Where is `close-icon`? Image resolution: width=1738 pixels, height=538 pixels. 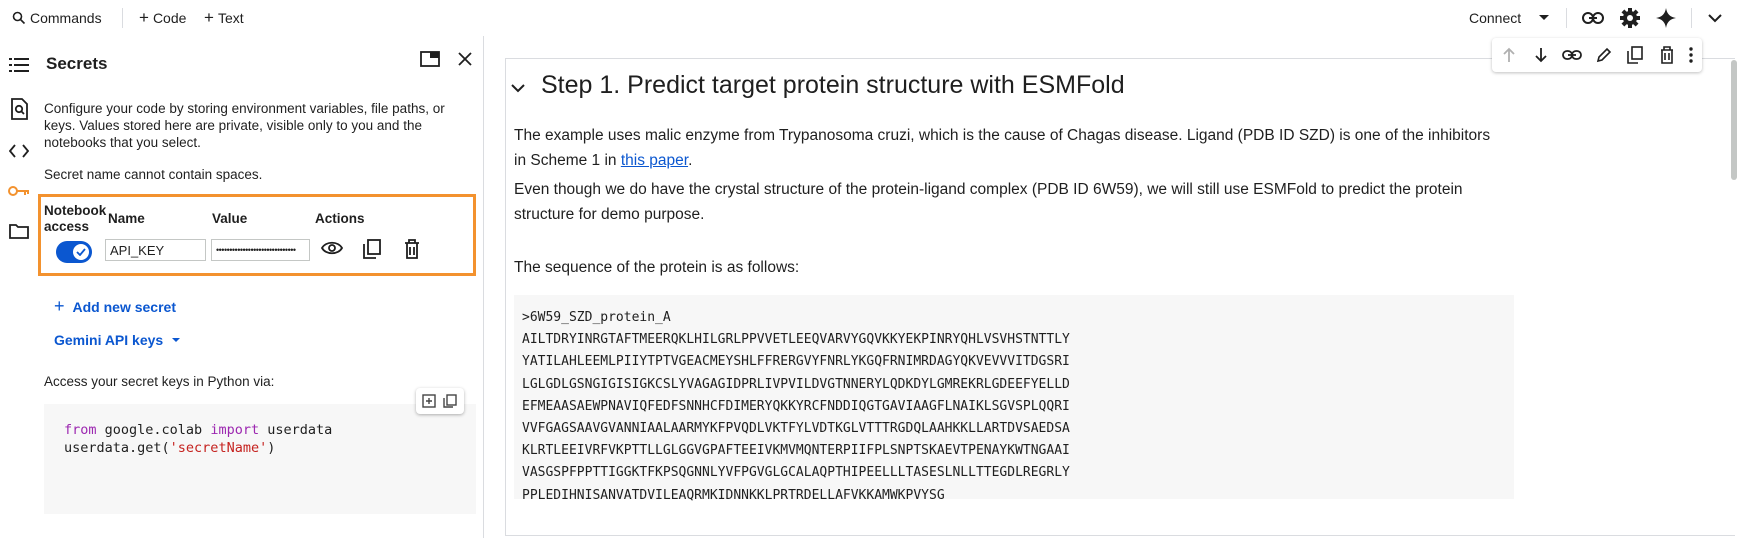
close-icon is located at coordinates (465, 59).